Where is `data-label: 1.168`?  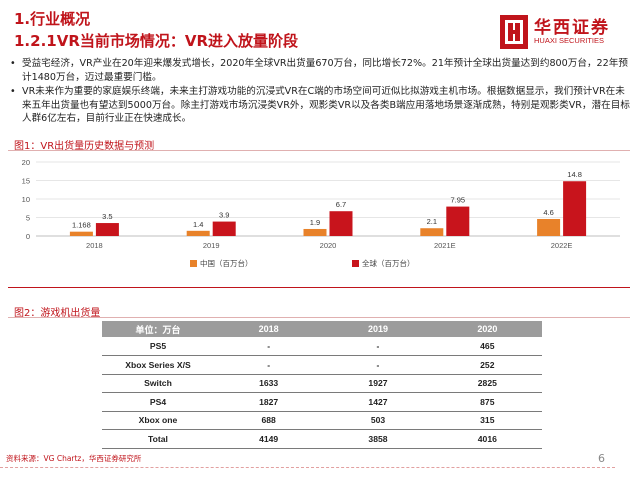
data-label: 1.168 is located at coordinates (81, 225).